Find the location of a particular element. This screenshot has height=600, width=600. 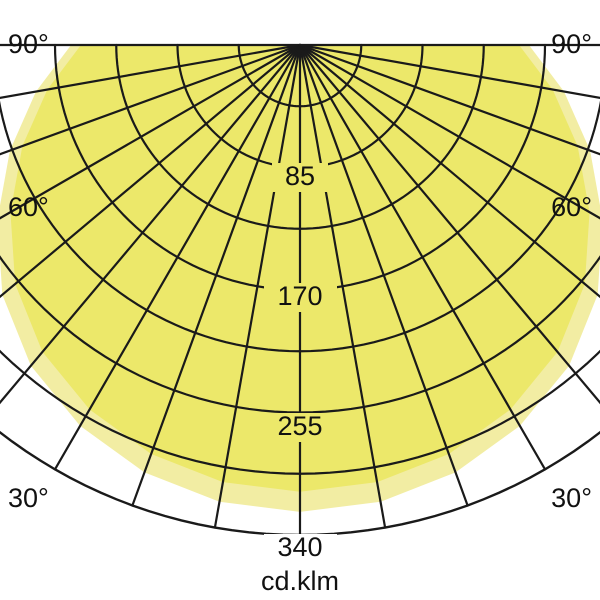

unit-label: cd.klm is located at coordinates (300, 581).